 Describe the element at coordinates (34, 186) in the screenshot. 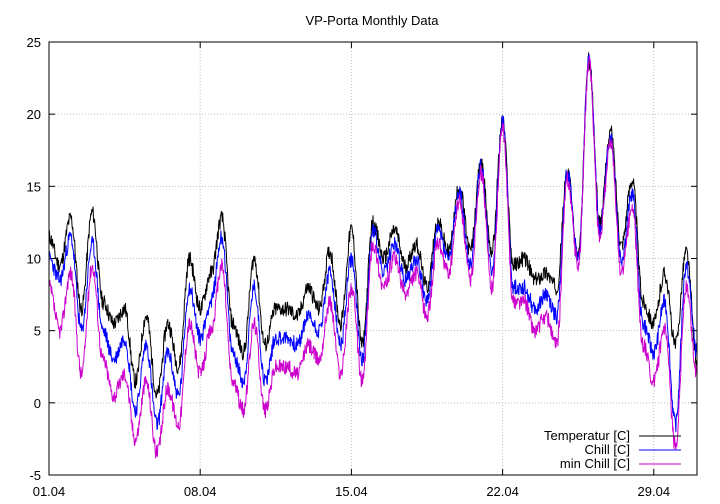

I see `y-tick-label: 15` at that location.